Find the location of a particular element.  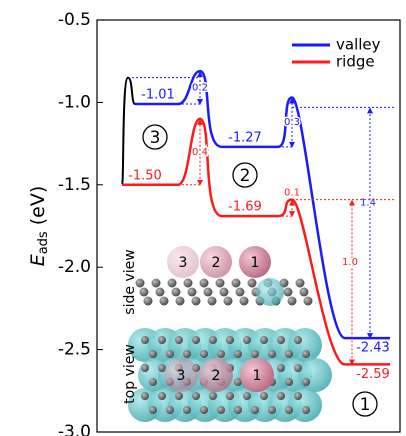

state-label: 3 is located at coordinates (155, 138).